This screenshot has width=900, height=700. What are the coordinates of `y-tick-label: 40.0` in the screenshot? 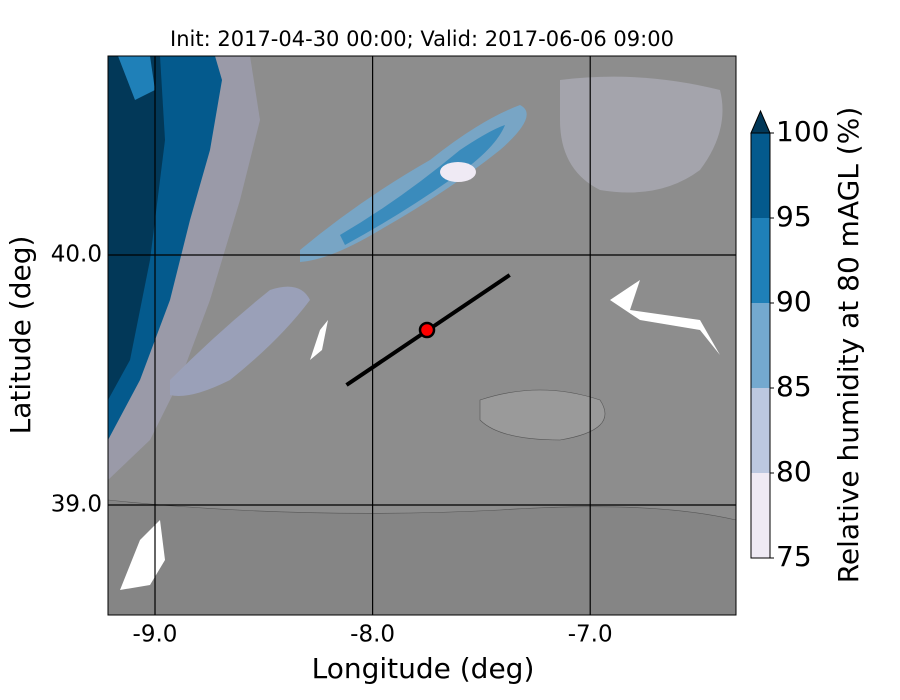 It's located at (76, 255).